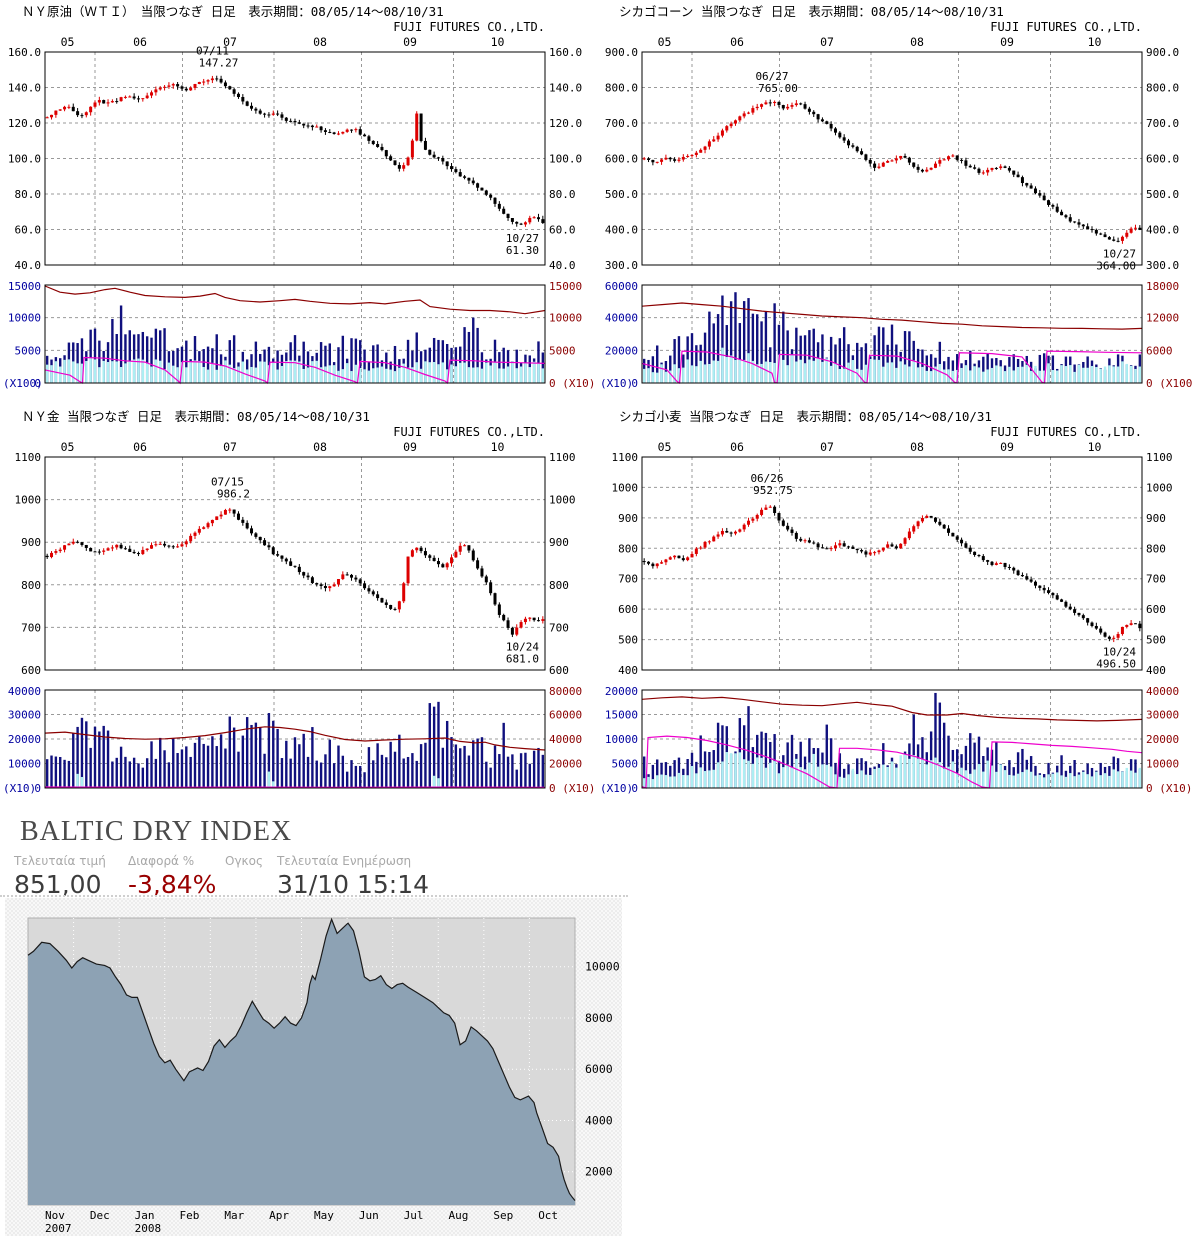 This screenshot has height=1236, width=1193. I want to click on svg-text: Jun, so click(369, 1215).